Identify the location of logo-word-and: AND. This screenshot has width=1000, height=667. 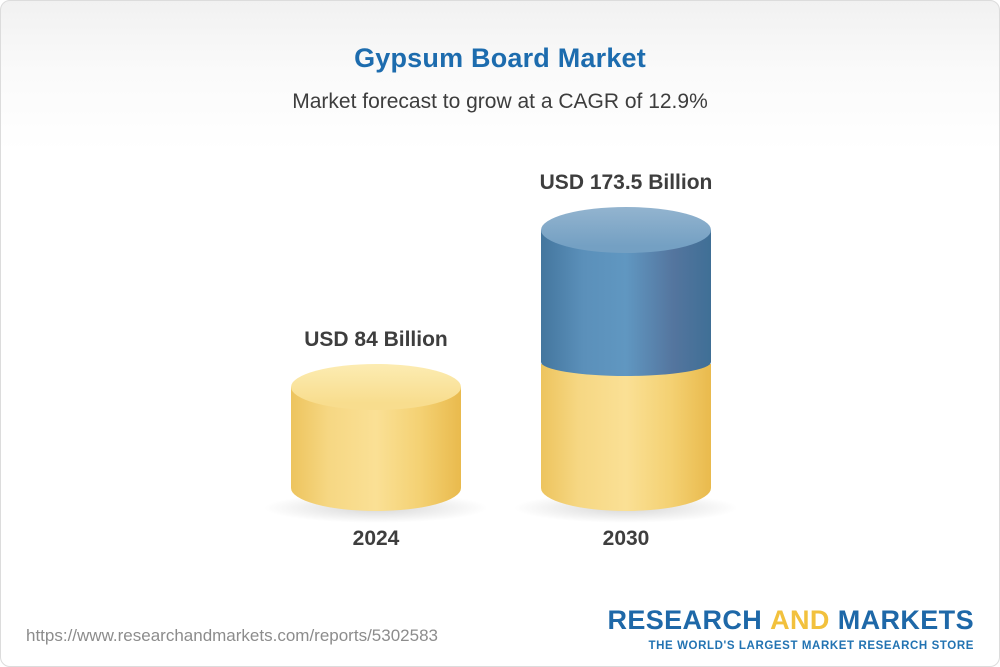
(800, 620).